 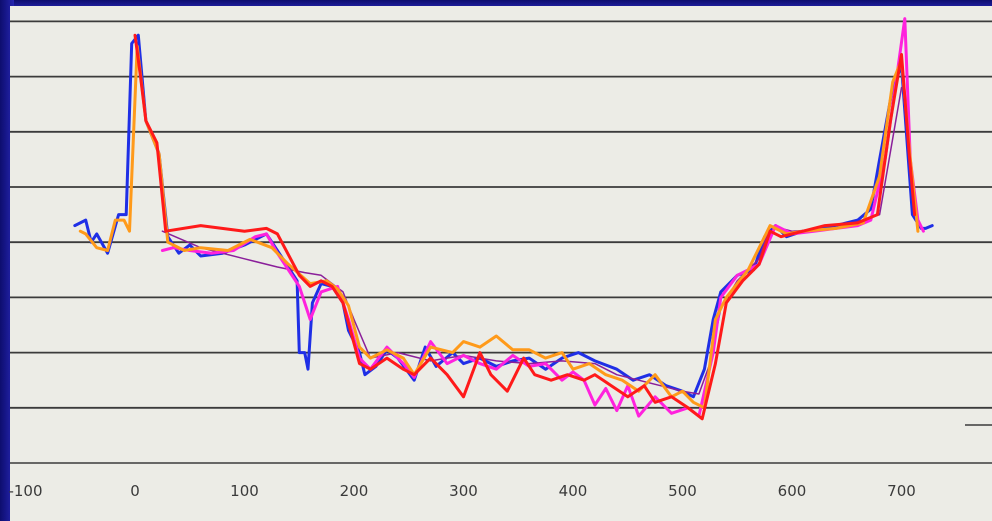 I want to click on x-tick-label: 700, so click(x=901, y=491).